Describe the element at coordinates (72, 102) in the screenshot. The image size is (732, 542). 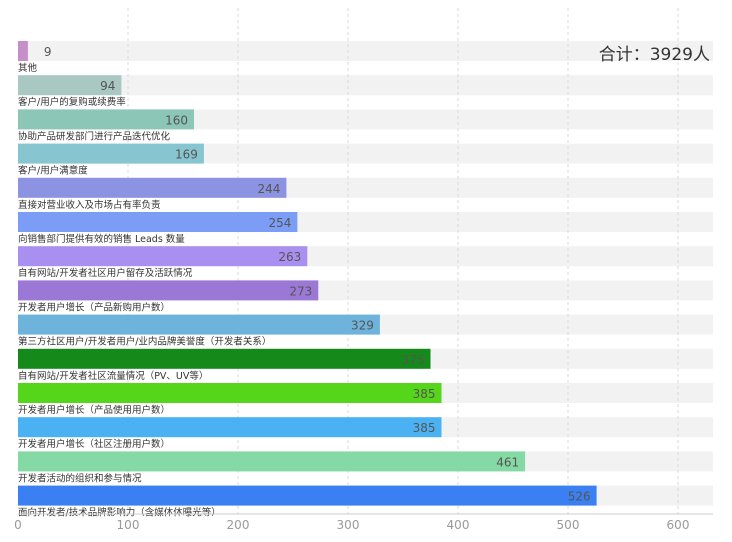
I see `category-label: 客户/用户的复购或续费率` at that location.